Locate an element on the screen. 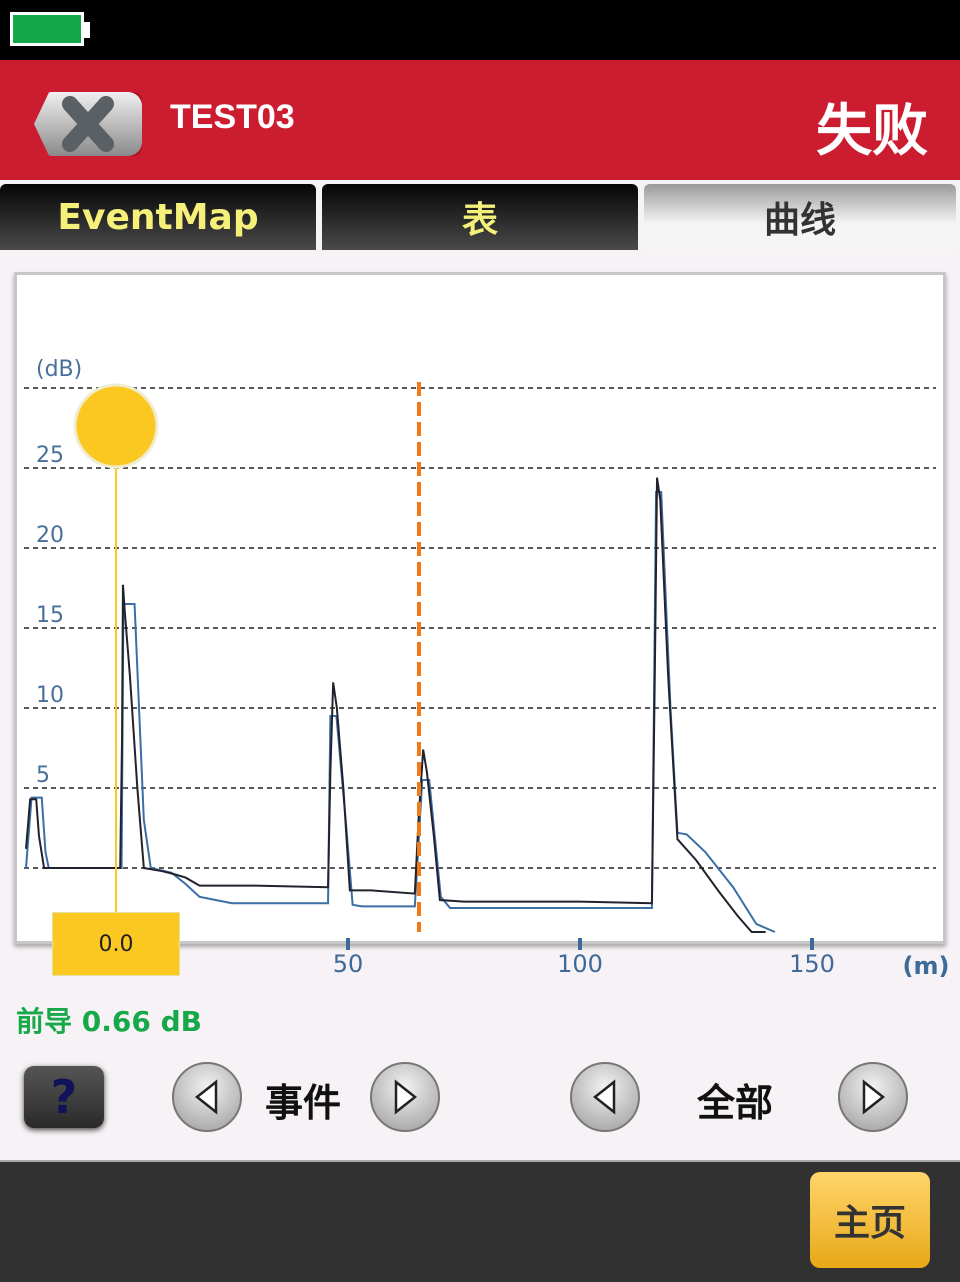 The width and height of the screenshot is (960, 1282). y-tick-label: 20 is located at coordinates (50, 535).